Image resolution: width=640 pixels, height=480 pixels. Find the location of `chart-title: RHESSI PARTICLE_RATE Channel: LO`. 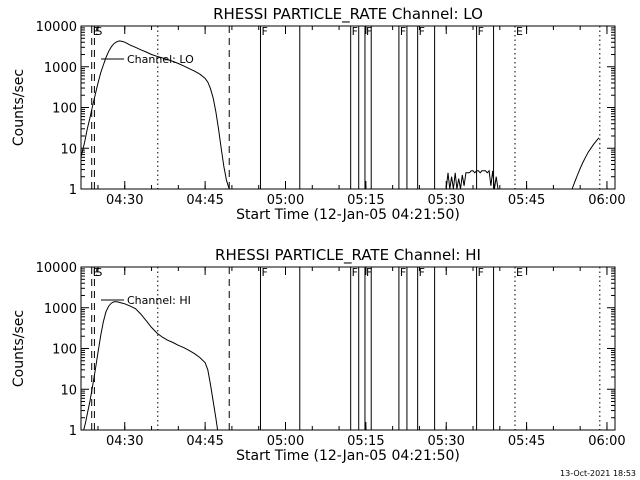

chart-title: RHESSI PARTICLE_RATE Channel: LO is located at coordinates (348, 14).